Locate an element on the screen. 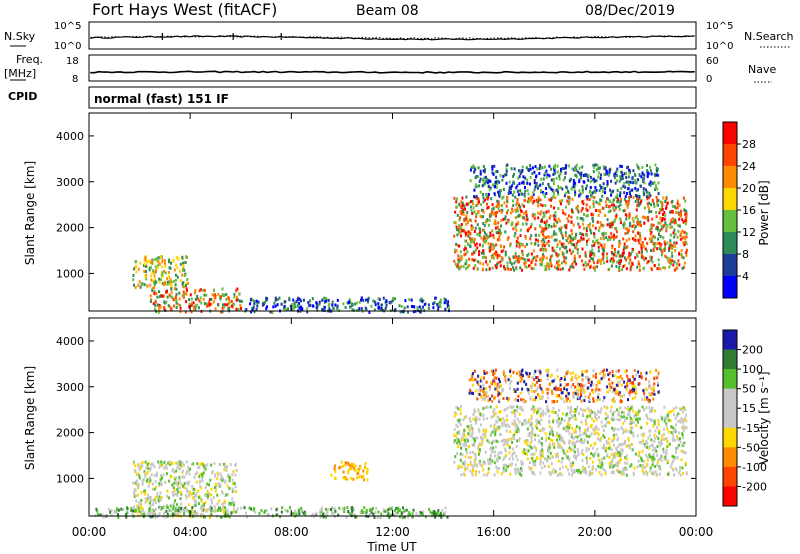  y-tick-label: 2000 is located at coordinates (70, 228).